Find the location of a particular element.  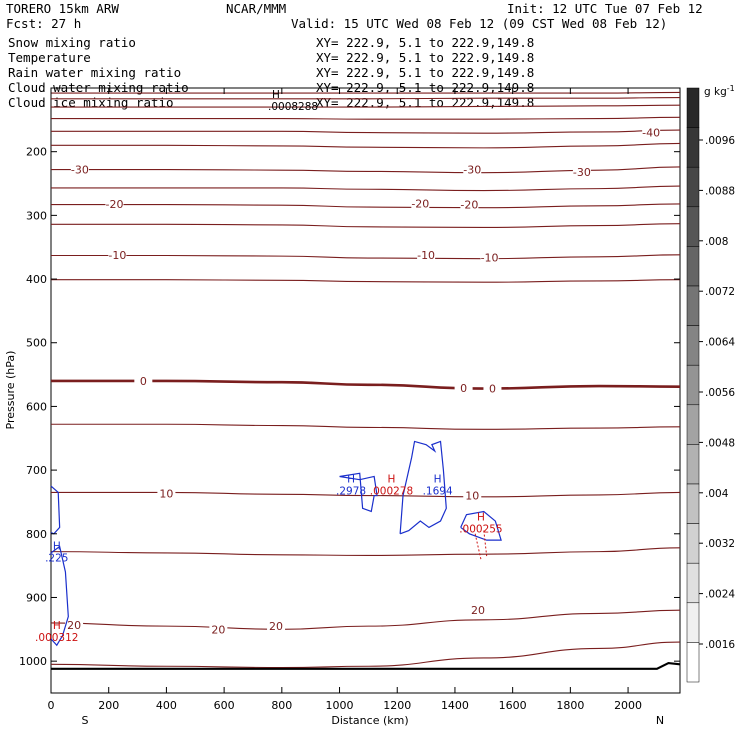

colorbar-label: .0048 is located at coordinates (720, 443).